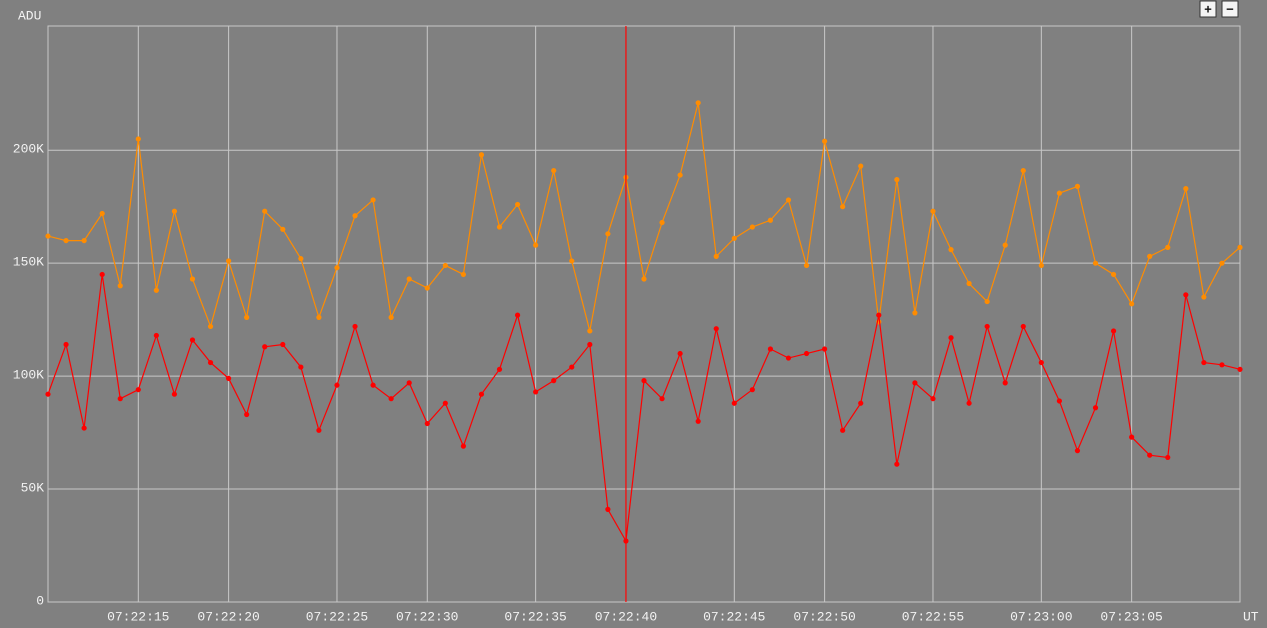 The image size is (1267, 628). Describe the element at coordinates (28, 375) in the screenshot. I see `y-tick-label: 100K` at that location.